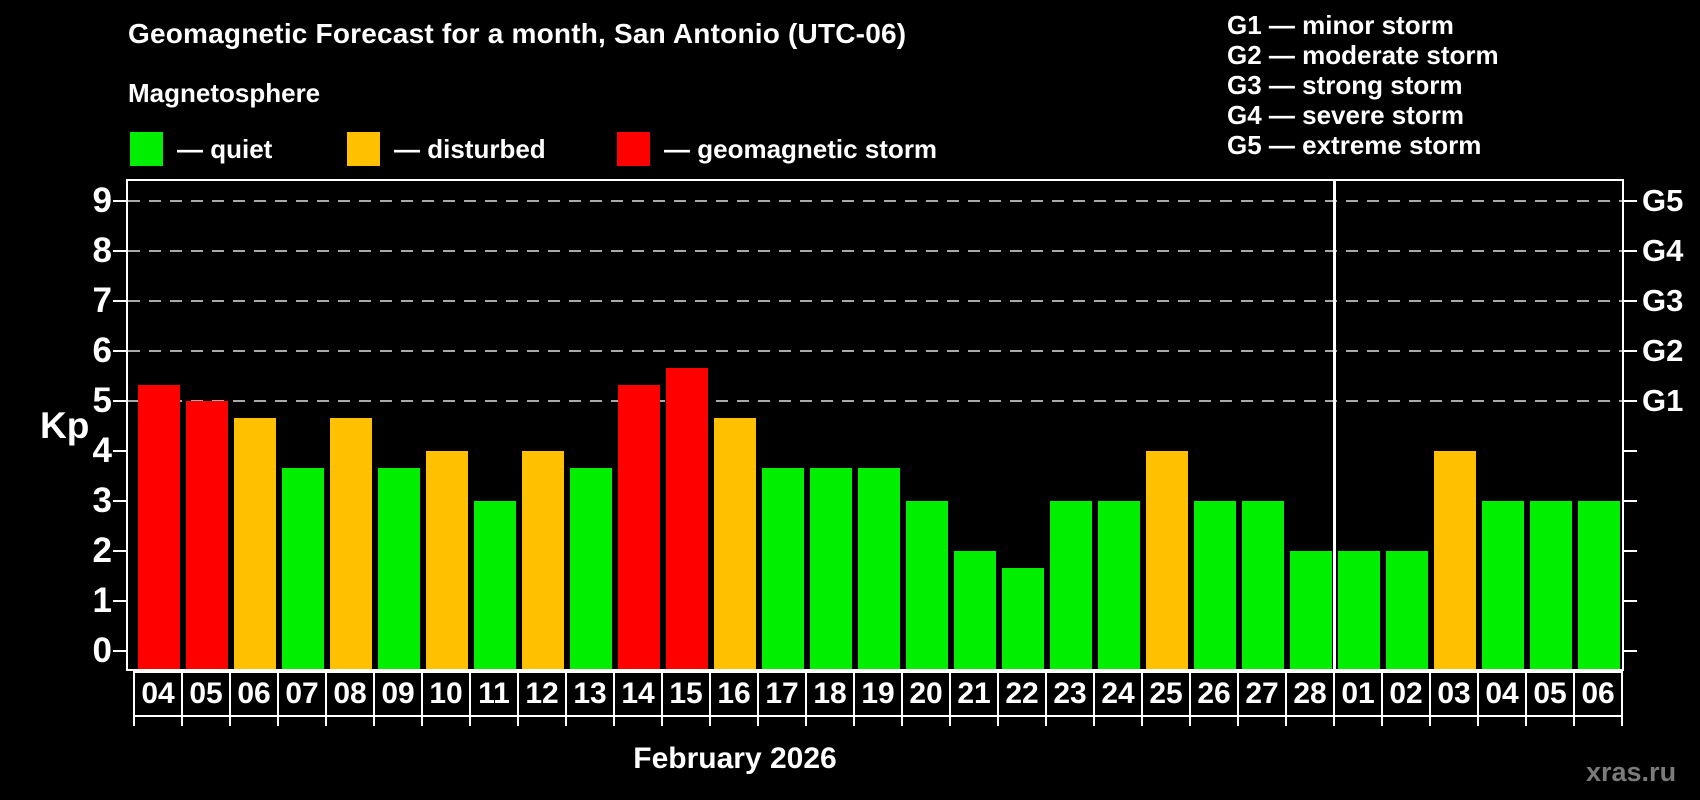  What do you see at coordinates (1346, 115) in the screenshot?
I see `g-legend-line-g4: G4 — severe storm` at bounding box center [1346, 115].